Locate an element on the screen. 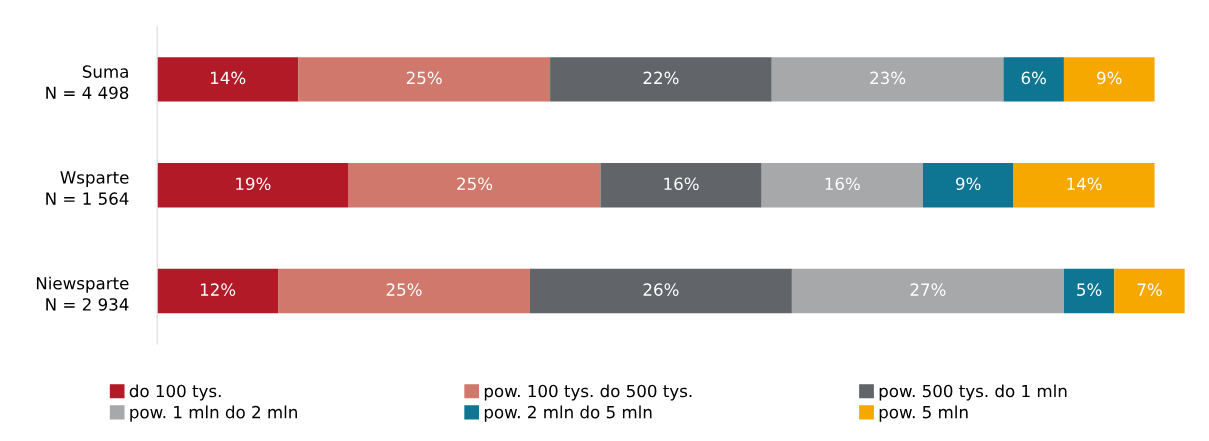 The height and width of the screenshot is (441, 1209). data-label: 12% is located at coordinates (218, 289).